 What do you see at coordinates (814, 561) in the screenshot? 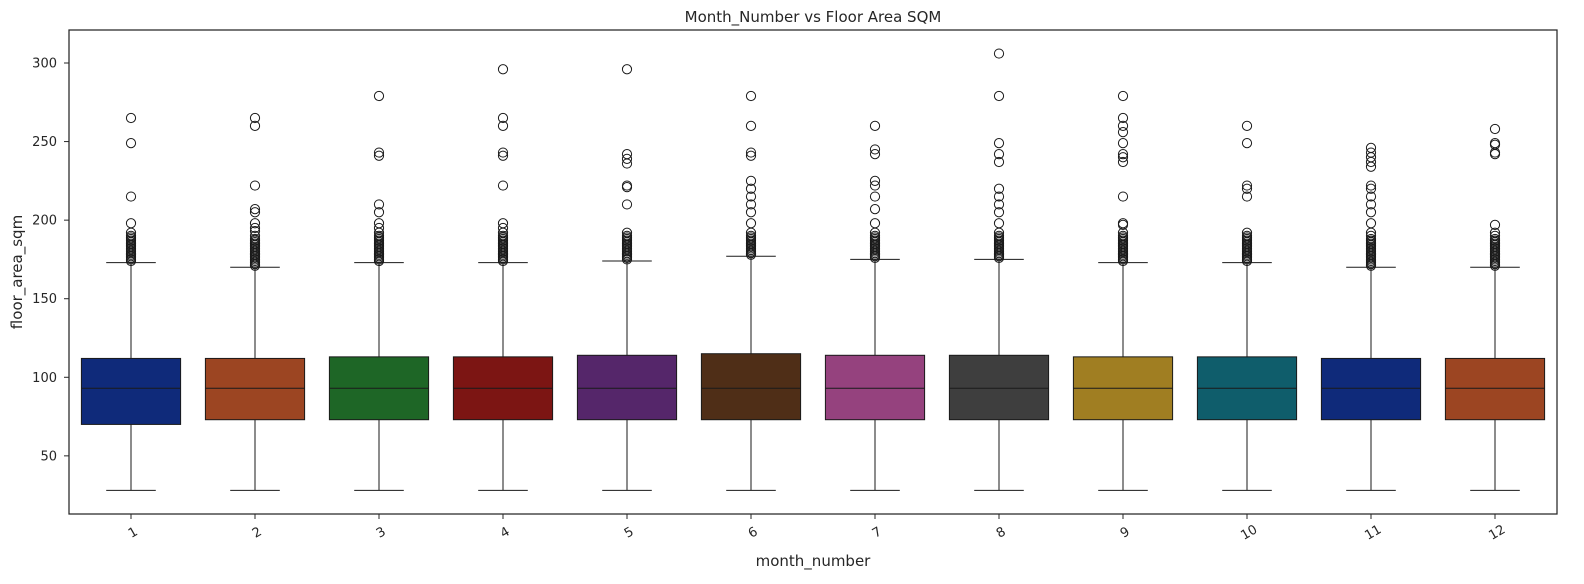
I see `x-axis-label: month_number` at bounding box center [814, 561].